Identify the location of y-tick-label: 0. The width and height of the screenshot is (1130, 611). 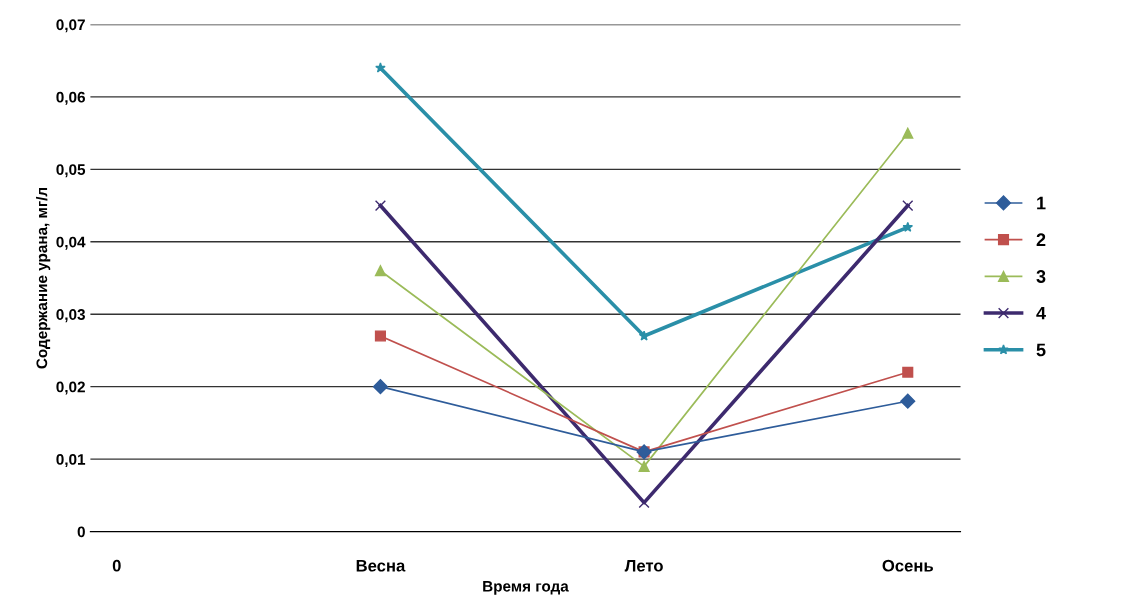
(81, 532).